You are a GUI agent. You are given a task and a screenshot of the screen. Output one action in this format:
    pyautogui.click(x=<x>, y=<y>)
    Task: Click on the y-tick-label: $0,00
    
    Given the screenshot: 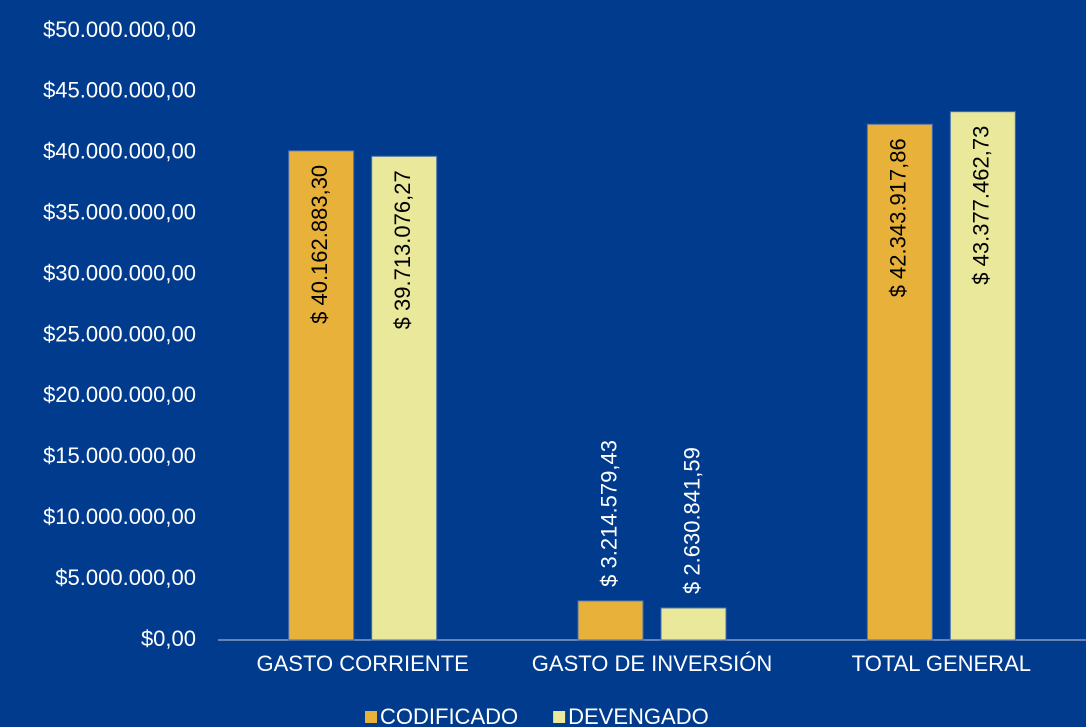 What is the action you would take?
    pyautogui.click(x=168, y=638)
    